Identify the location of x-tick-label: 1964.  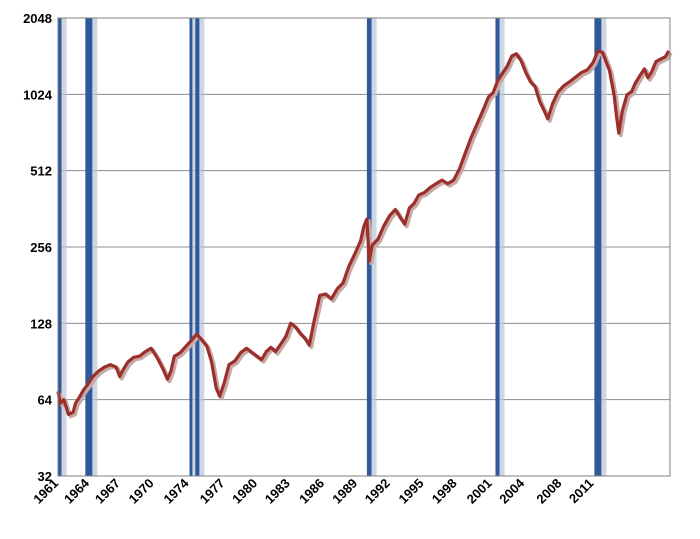
(77, 491).